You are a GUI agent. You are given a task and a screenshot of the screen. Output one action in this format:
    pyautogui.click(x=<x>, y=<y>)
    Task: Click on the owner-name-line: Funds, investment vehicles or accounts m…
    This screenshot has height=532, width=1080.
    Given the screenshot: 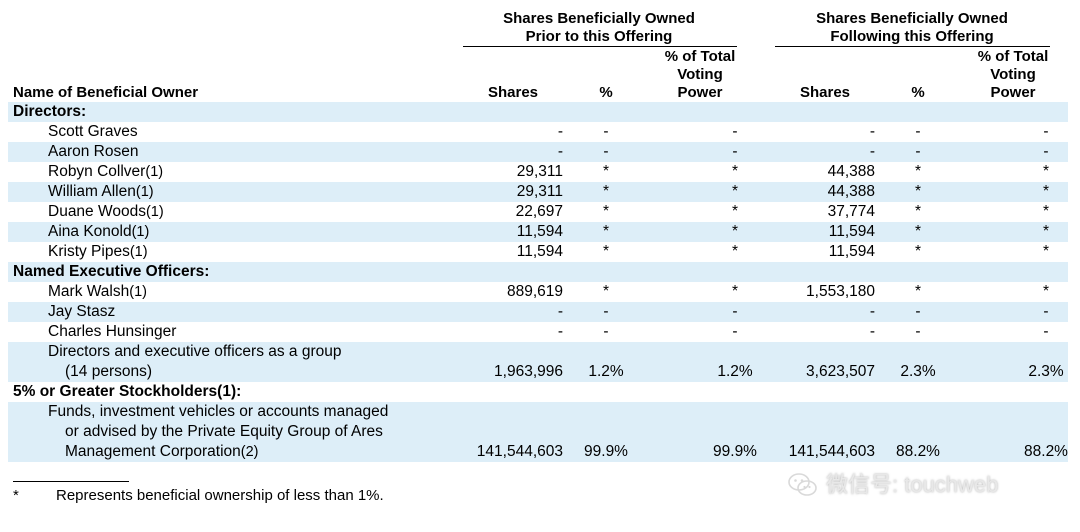 What is the action you would take?
    pyautogui.click(x=218, y=412)
    